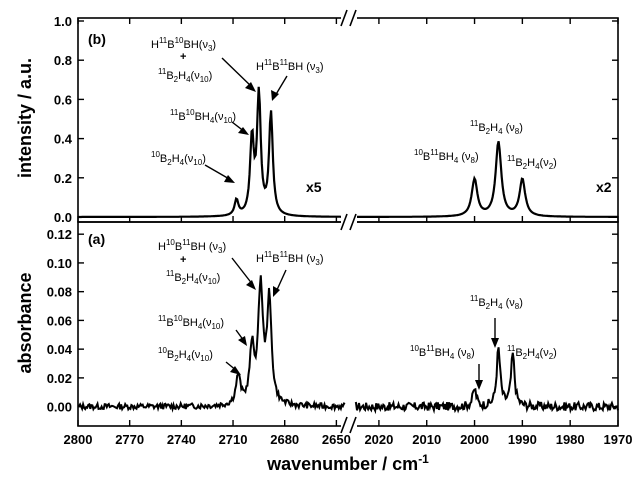 Image resolution: width=641 pixels, height=479 pixels. I want to click on panel-a-y-tick-label: 0.02, so click(59, 378).